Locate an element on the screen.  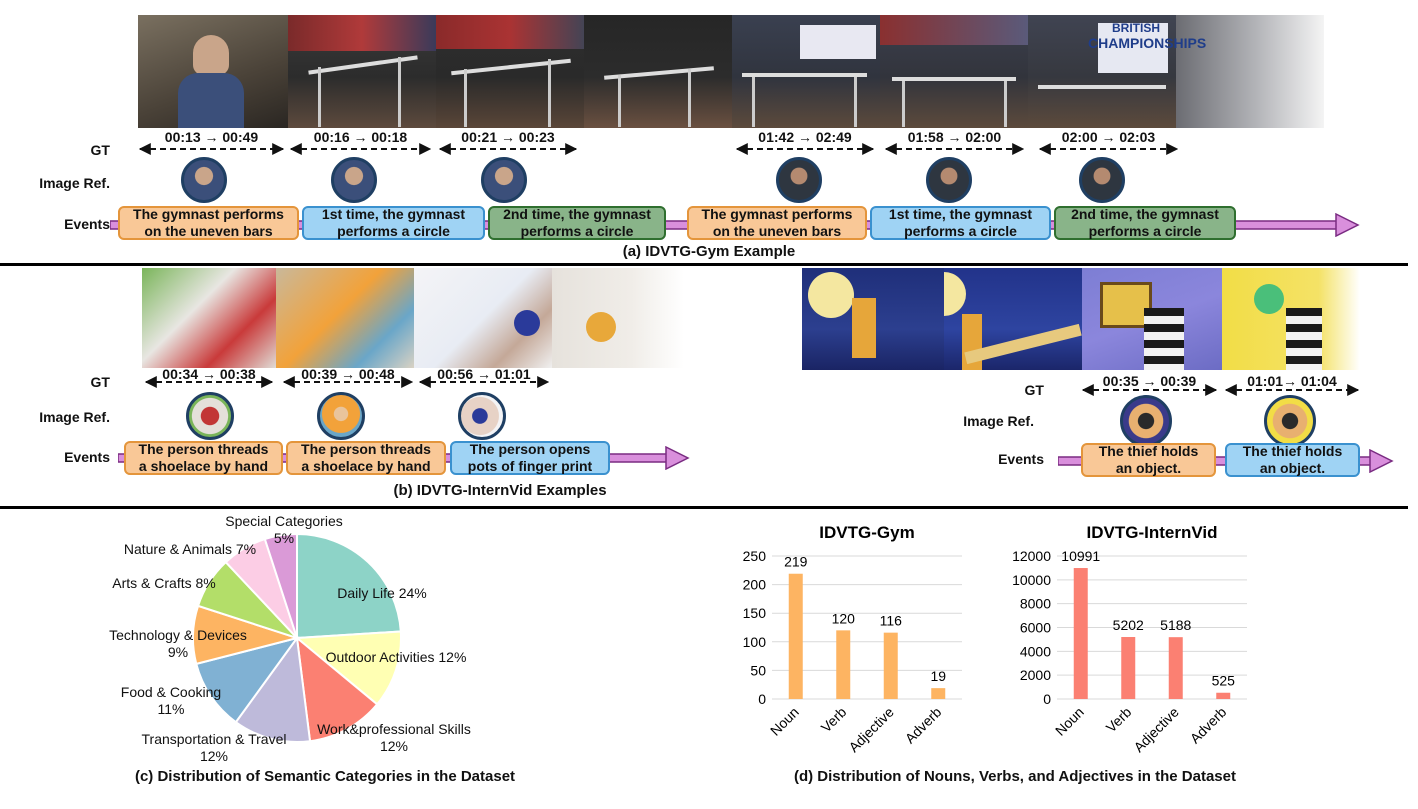
internvid-left-gt-label: GT is located at coordinates (100, 382).